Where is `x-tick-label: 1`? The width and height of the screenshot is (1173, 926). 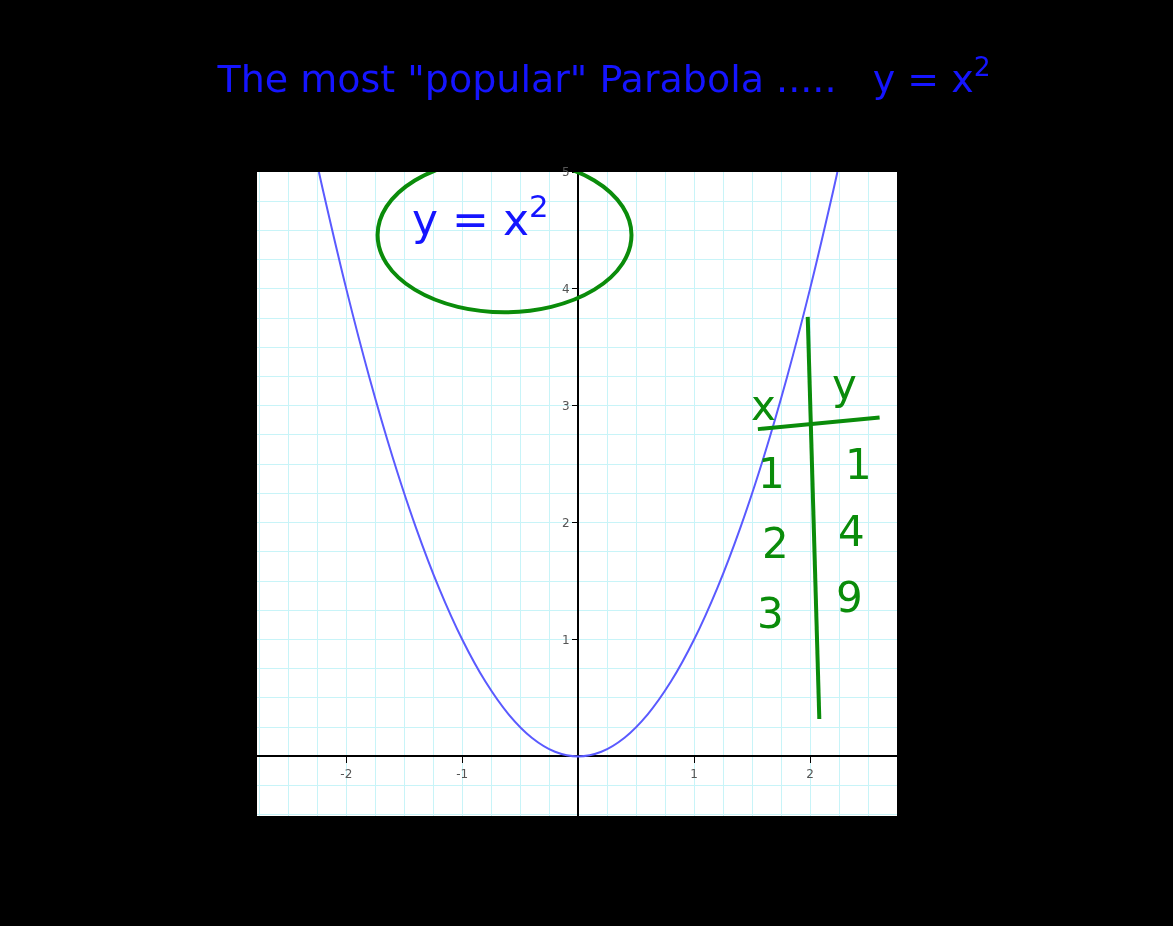 x-tick-label: 1 is located at coordinates (694, 773).